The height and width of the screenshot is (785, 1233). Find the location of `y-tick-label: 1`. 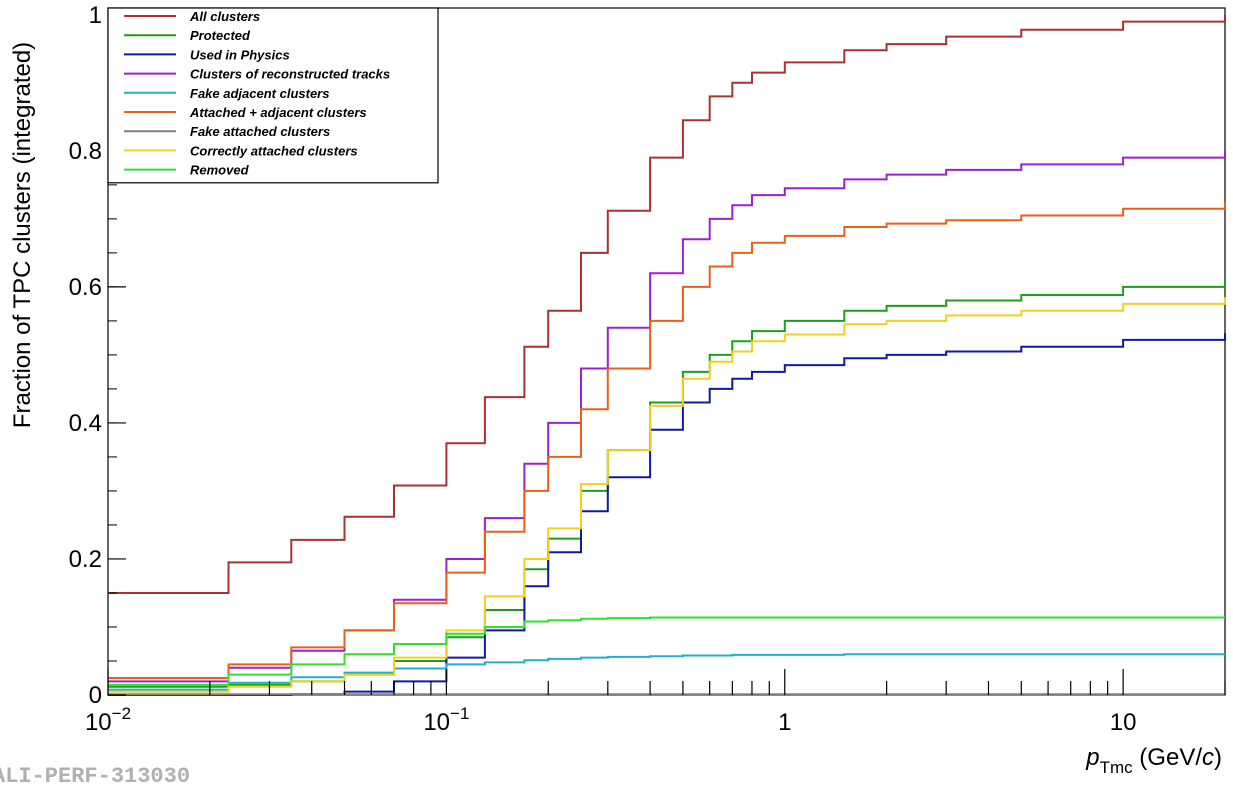

y-tick-label: 1 is located at coordinates (95, 15).